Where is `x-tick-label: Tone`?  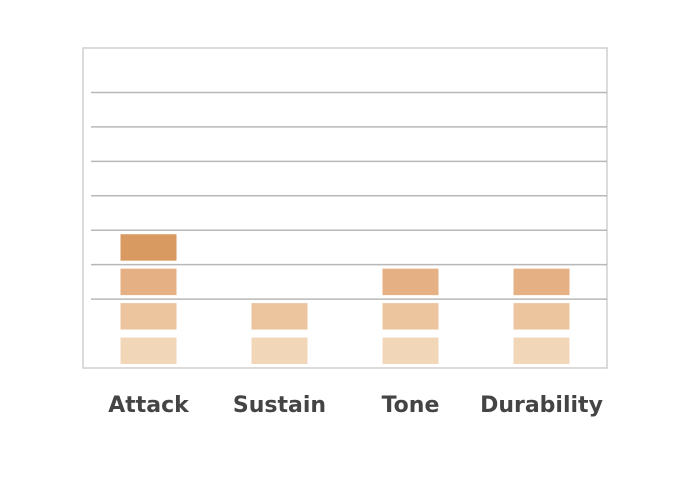
x-tick-label: Tone is located at coordinates (411, 405).